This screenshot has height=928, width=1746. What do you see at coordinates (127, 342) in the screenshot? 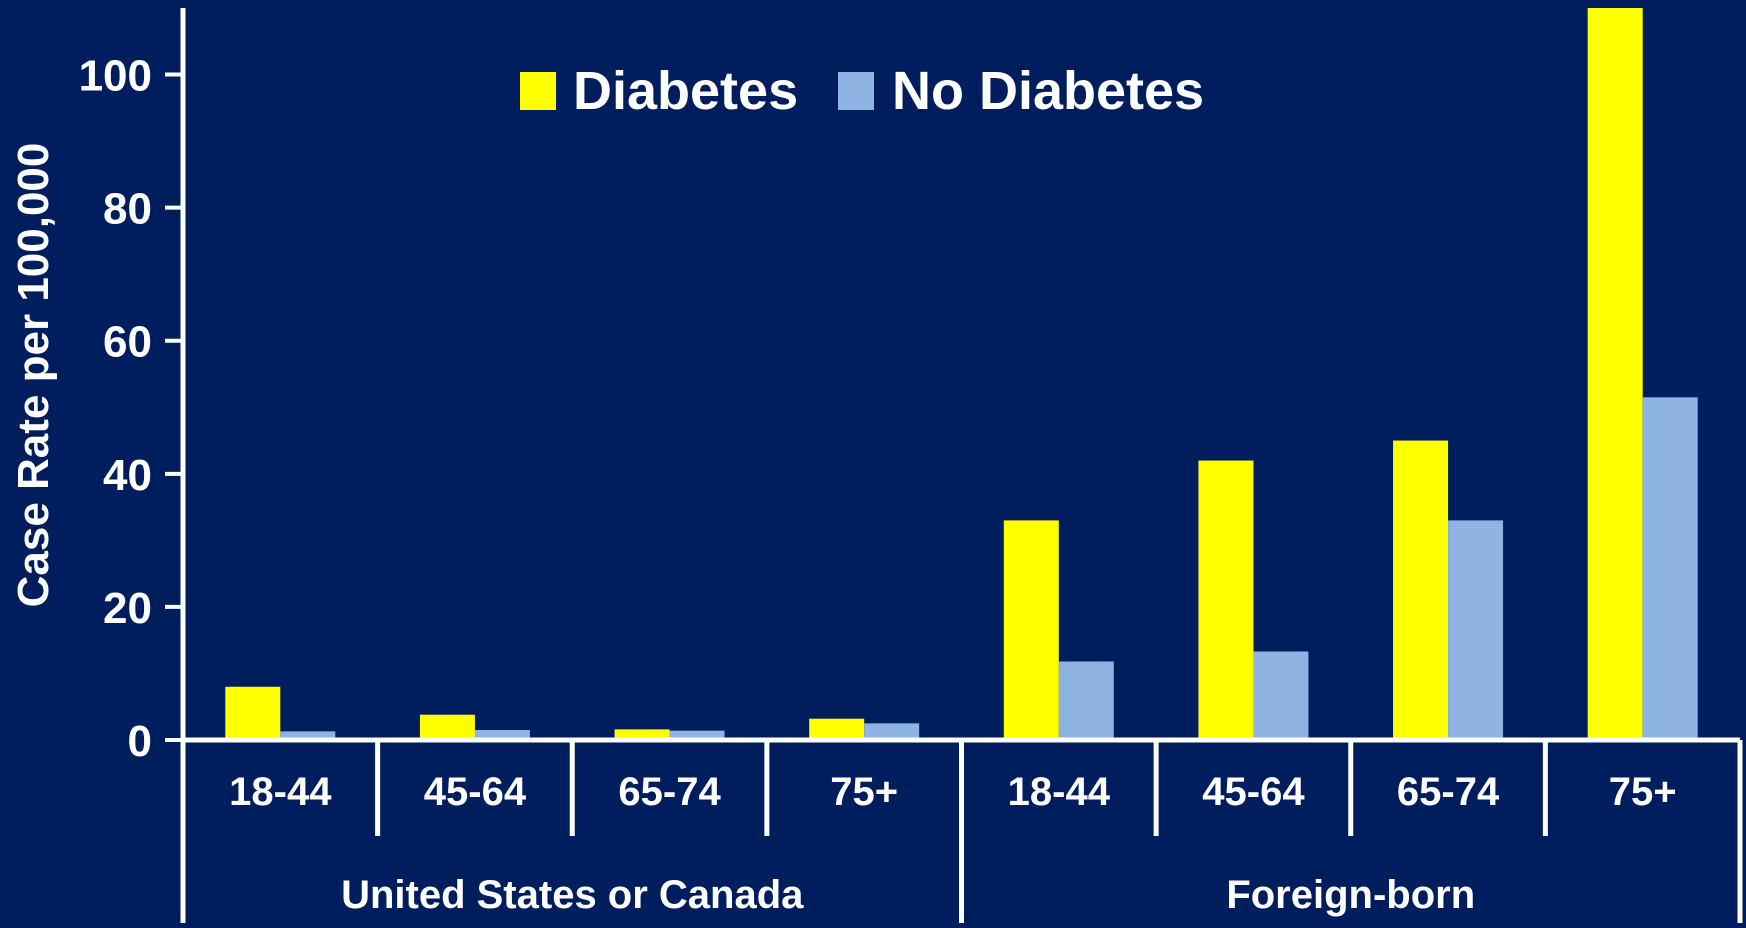
I see `y-tick-label: 60` at bounding box center [127, 342].